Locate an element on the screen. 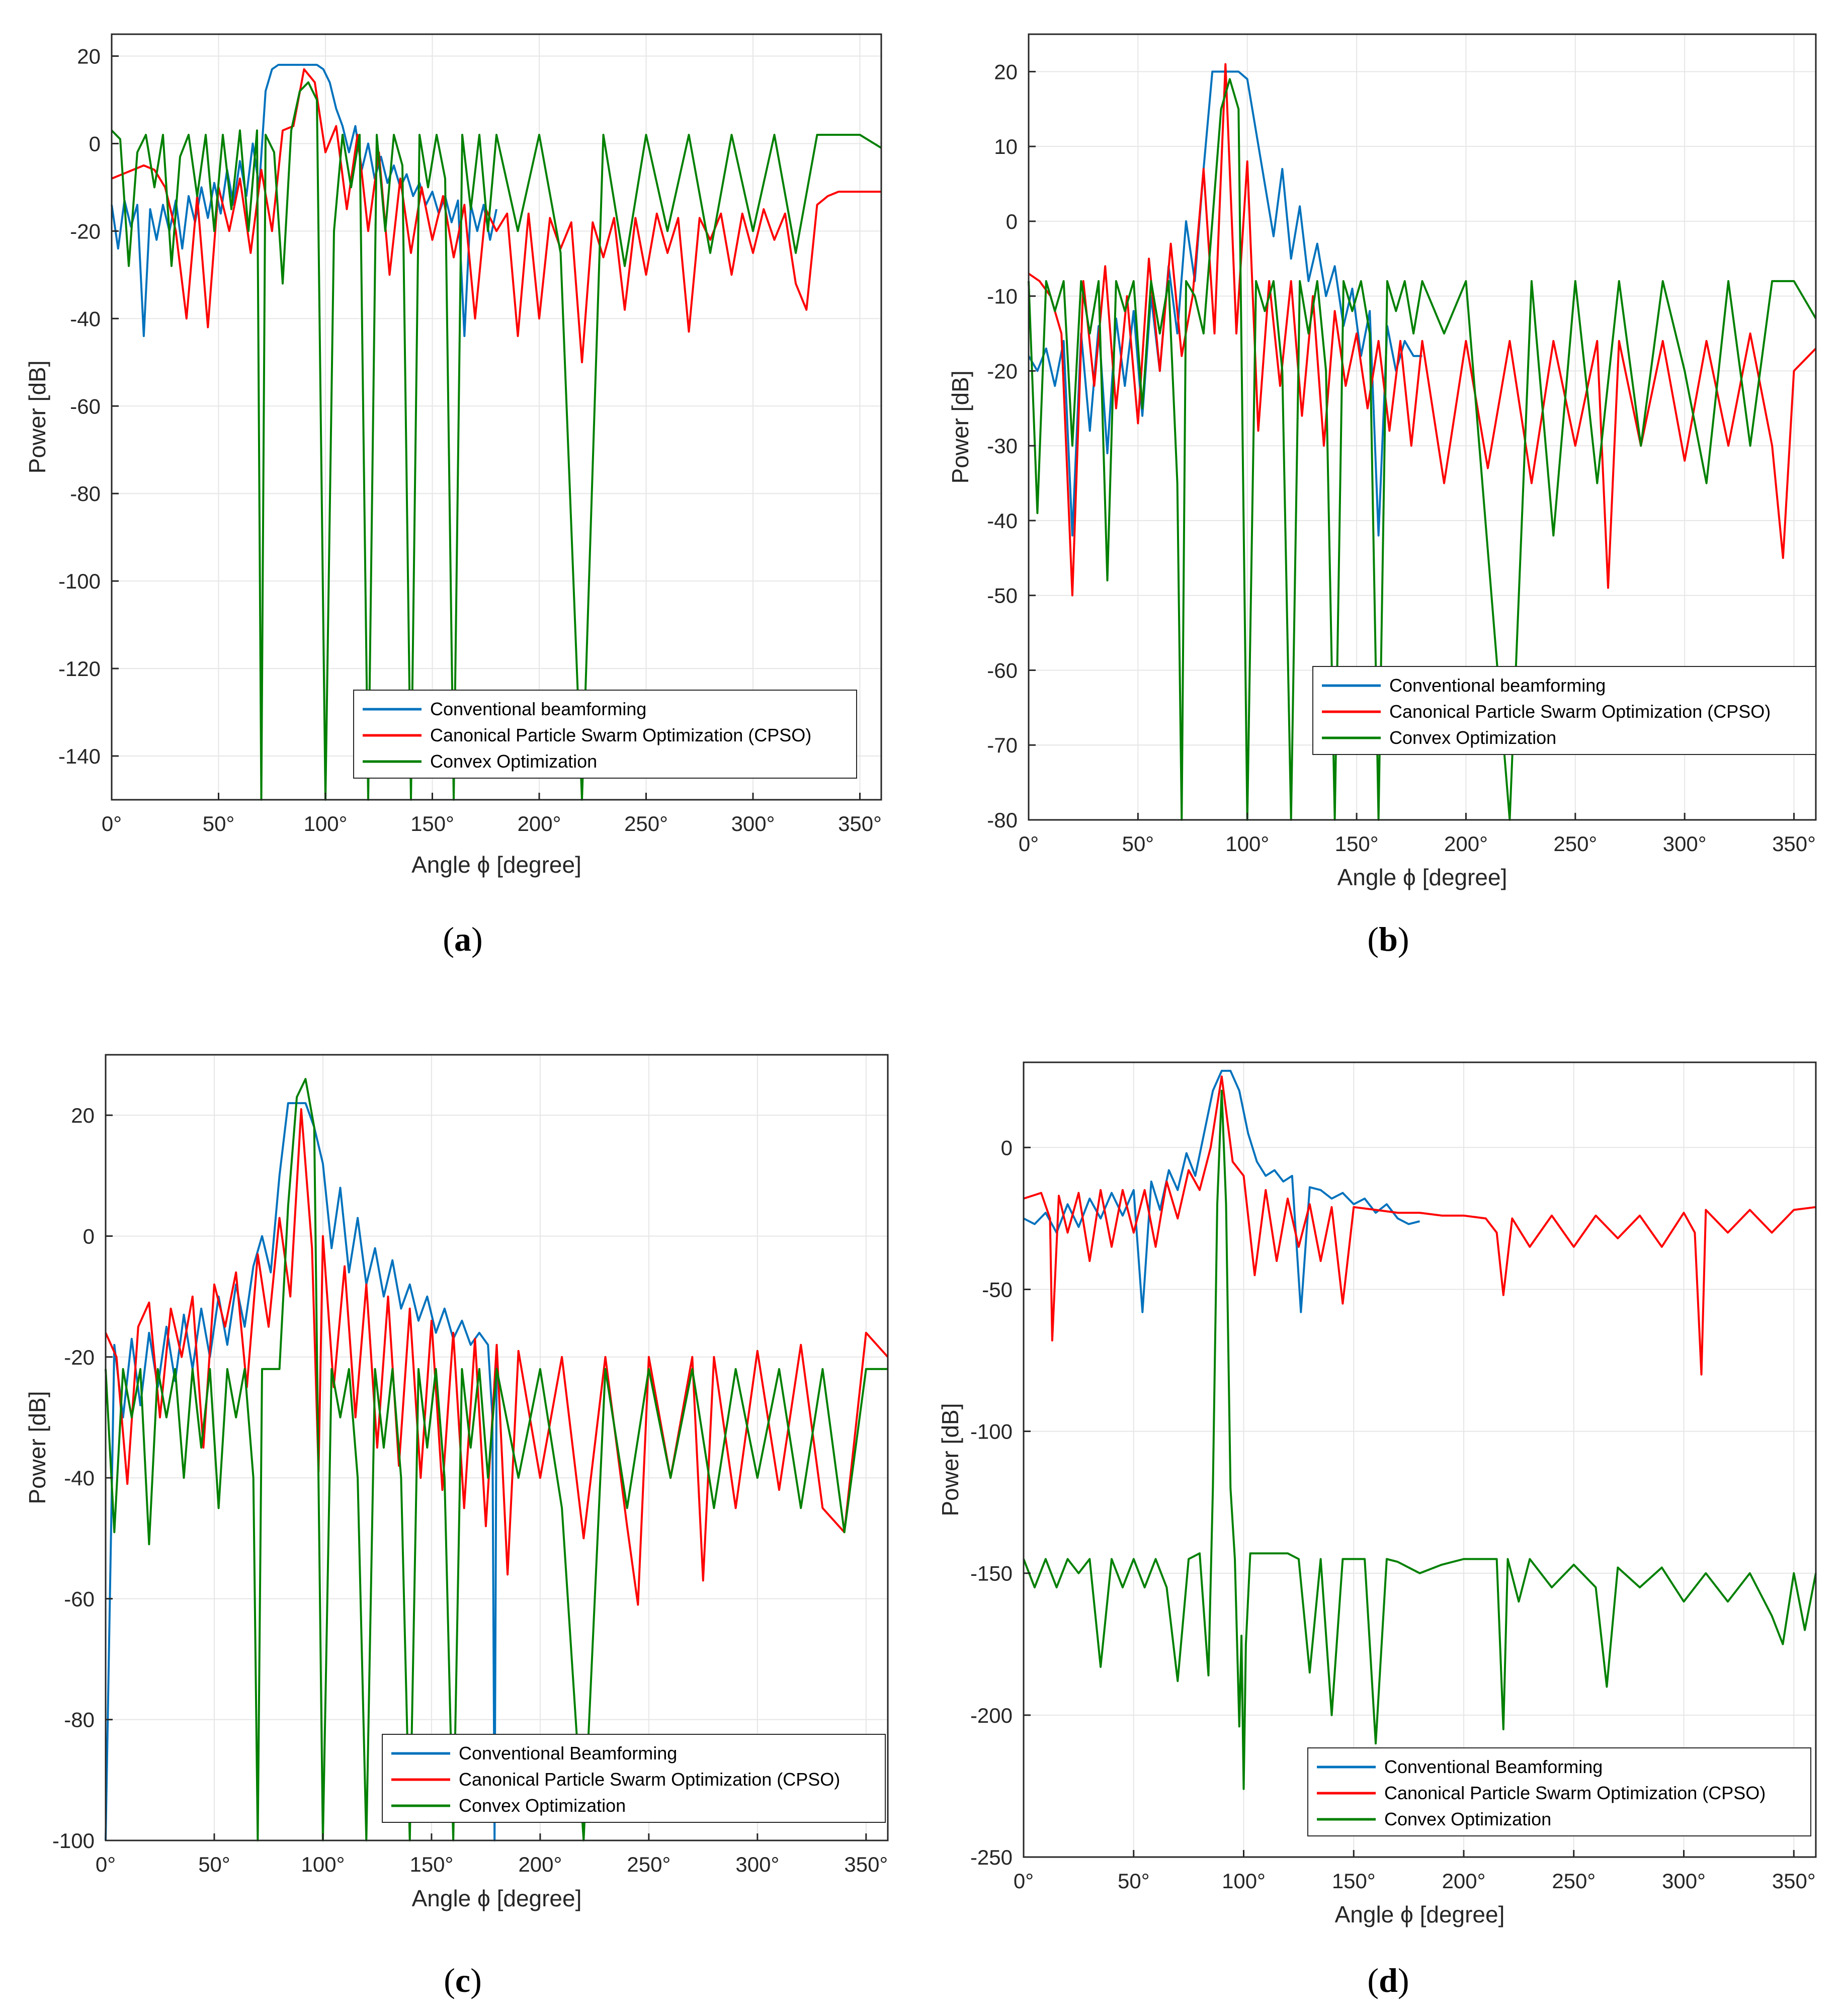  panel-caption: (a) is located at coordinates (462, 939).